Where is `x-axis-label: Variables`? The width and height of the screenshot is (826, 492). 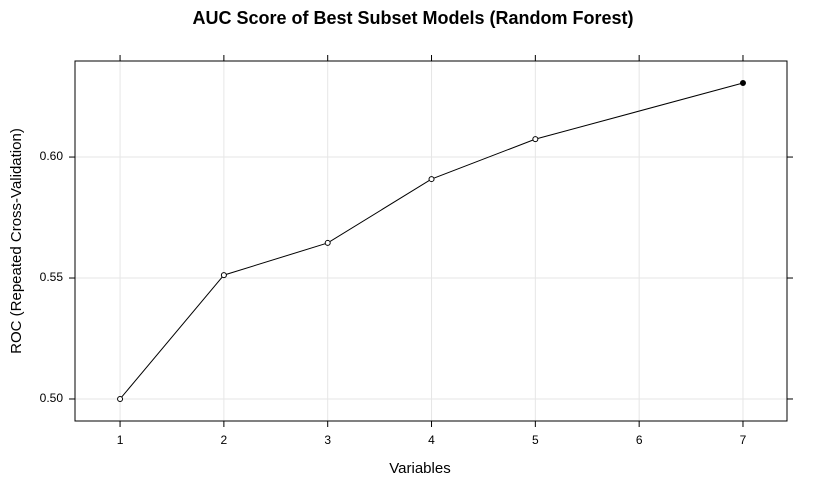 x-axis-label: Variables is located at coordinates (419, 468).